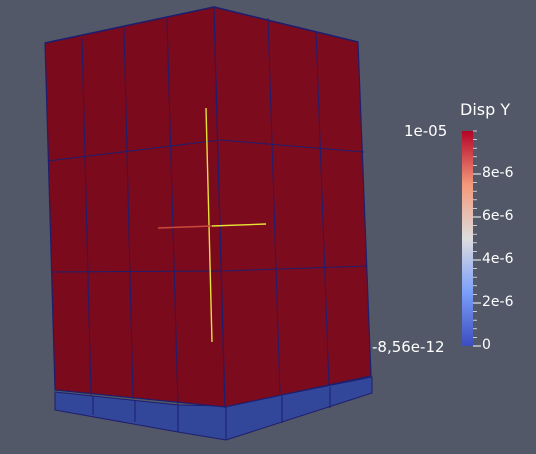  Describe the element at coordinates (498, 172) in the screenshot. I see `colorbar-tick-label: 8e-6` at that location.